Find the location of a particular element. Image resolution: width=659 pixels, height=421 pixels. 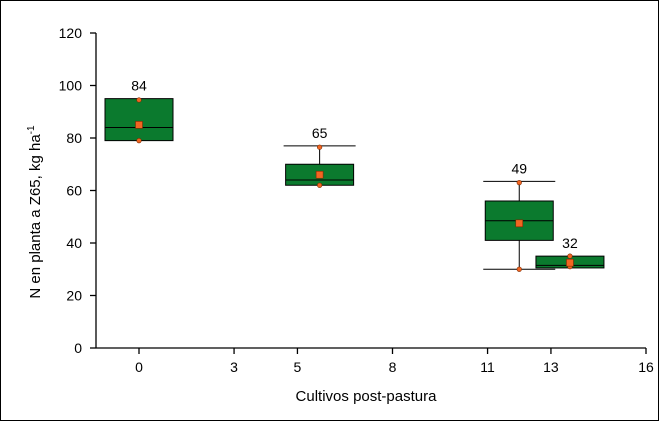

box-group-2: 65 is located at coordinates (319, 156).